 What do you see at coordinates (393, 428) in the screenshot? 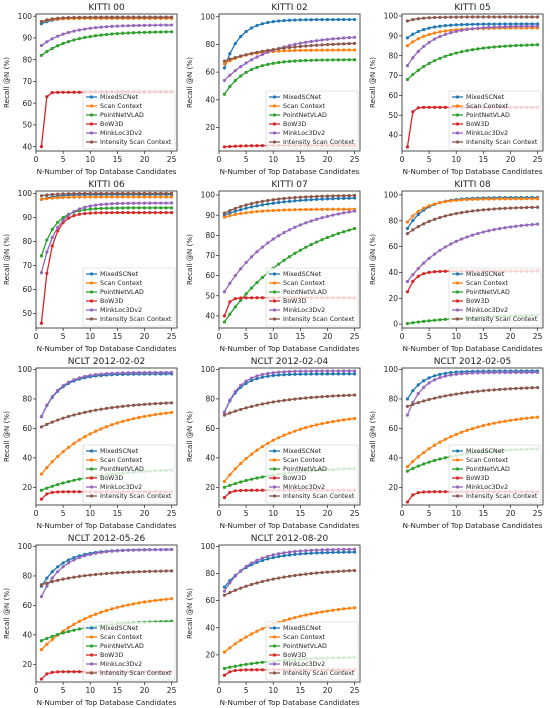
I see `y-tick-label: 60` at bounding box center [393, 428].